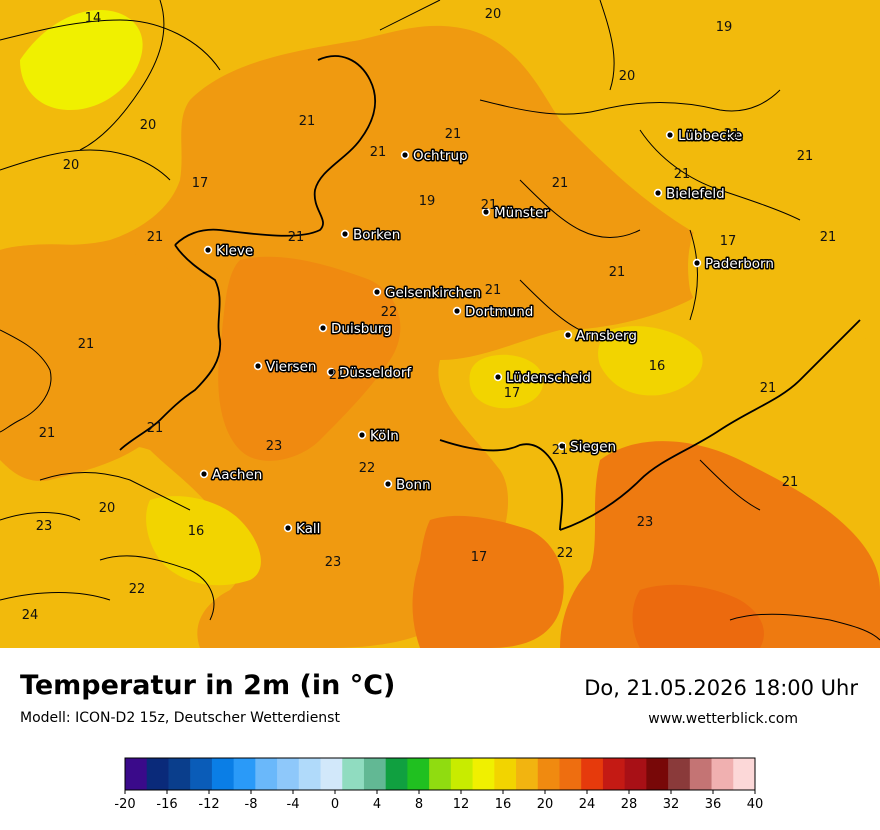 This screenshot has height=830, width=880. Describe the element at coordinates (291, 367) in the screenshot. I see `city-label: Viersen` at that location.